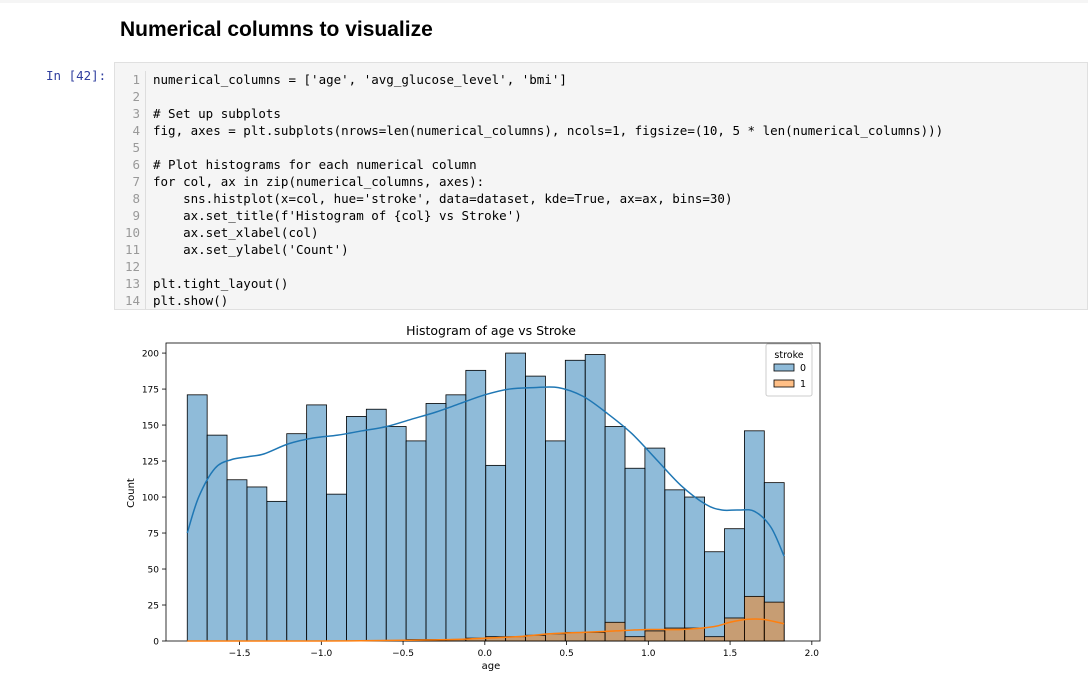 The height and width of the screenshot is (685, 1088). What do you see at coordinates (132, 232) in the screenshot?
I see `line-number: 10` at bounding box center [132, 232].